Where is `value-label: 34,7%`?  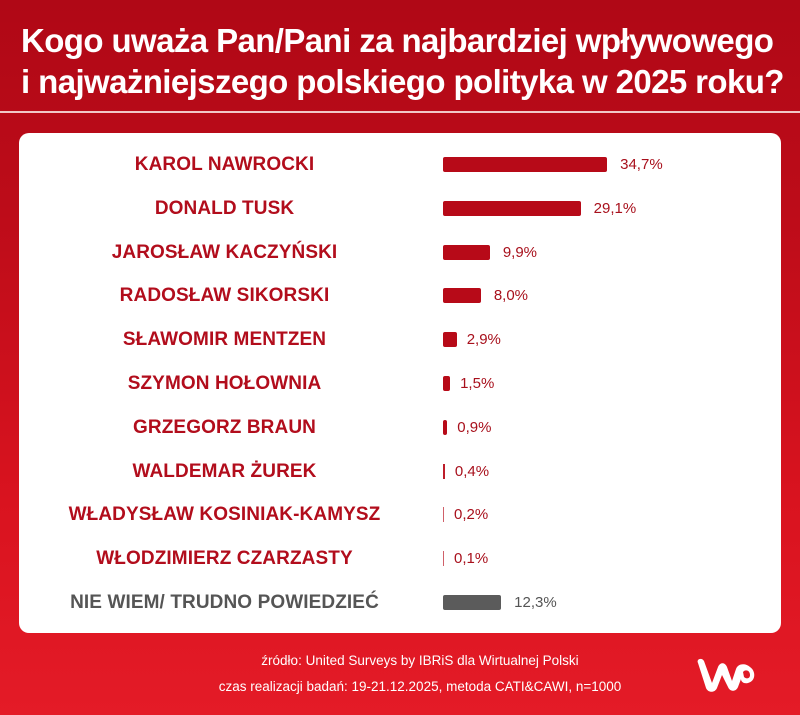 value-label: 34,7% is located at coordinates (641, 164).